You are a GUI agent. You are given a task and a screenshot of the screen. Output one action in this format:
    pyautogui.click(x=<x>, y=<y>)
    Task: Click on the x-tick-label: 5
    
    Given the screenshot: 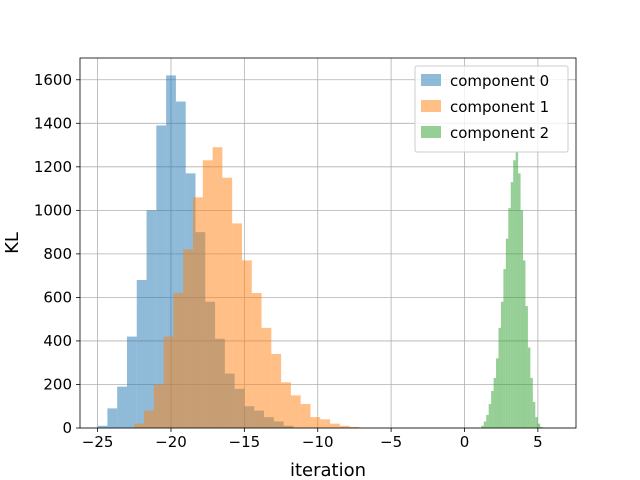 What is the action you would take?
    pyautogui.click(x=538, y=442)
    